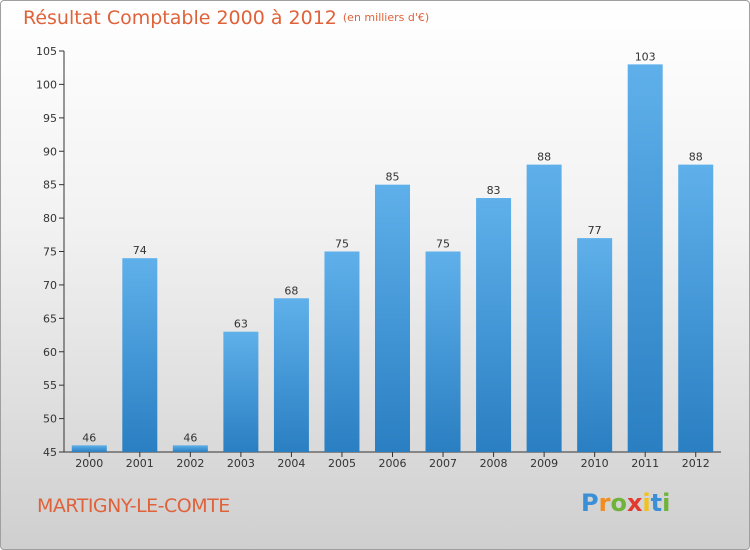 The height and width of the screenshot is (550, 750). Describe the element at coordinates (50, 385) in the screenshot. I see `y-tick-label: 55` at that location.